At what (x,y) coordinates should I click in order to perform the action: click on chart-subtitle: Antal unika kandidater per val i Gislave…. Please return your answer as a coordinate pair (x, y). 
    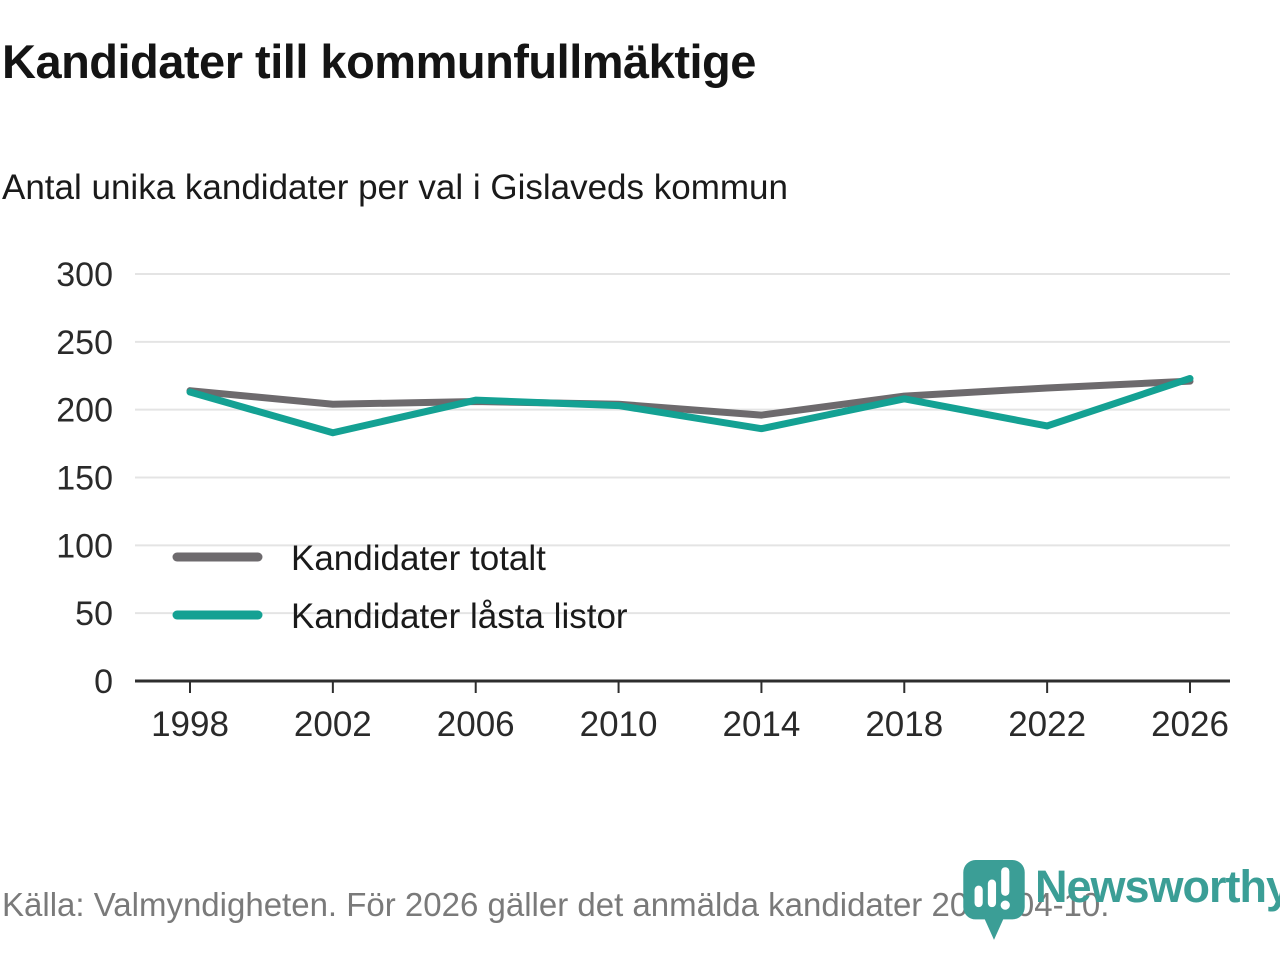
    Looking at the image, I should click on (395, 187).